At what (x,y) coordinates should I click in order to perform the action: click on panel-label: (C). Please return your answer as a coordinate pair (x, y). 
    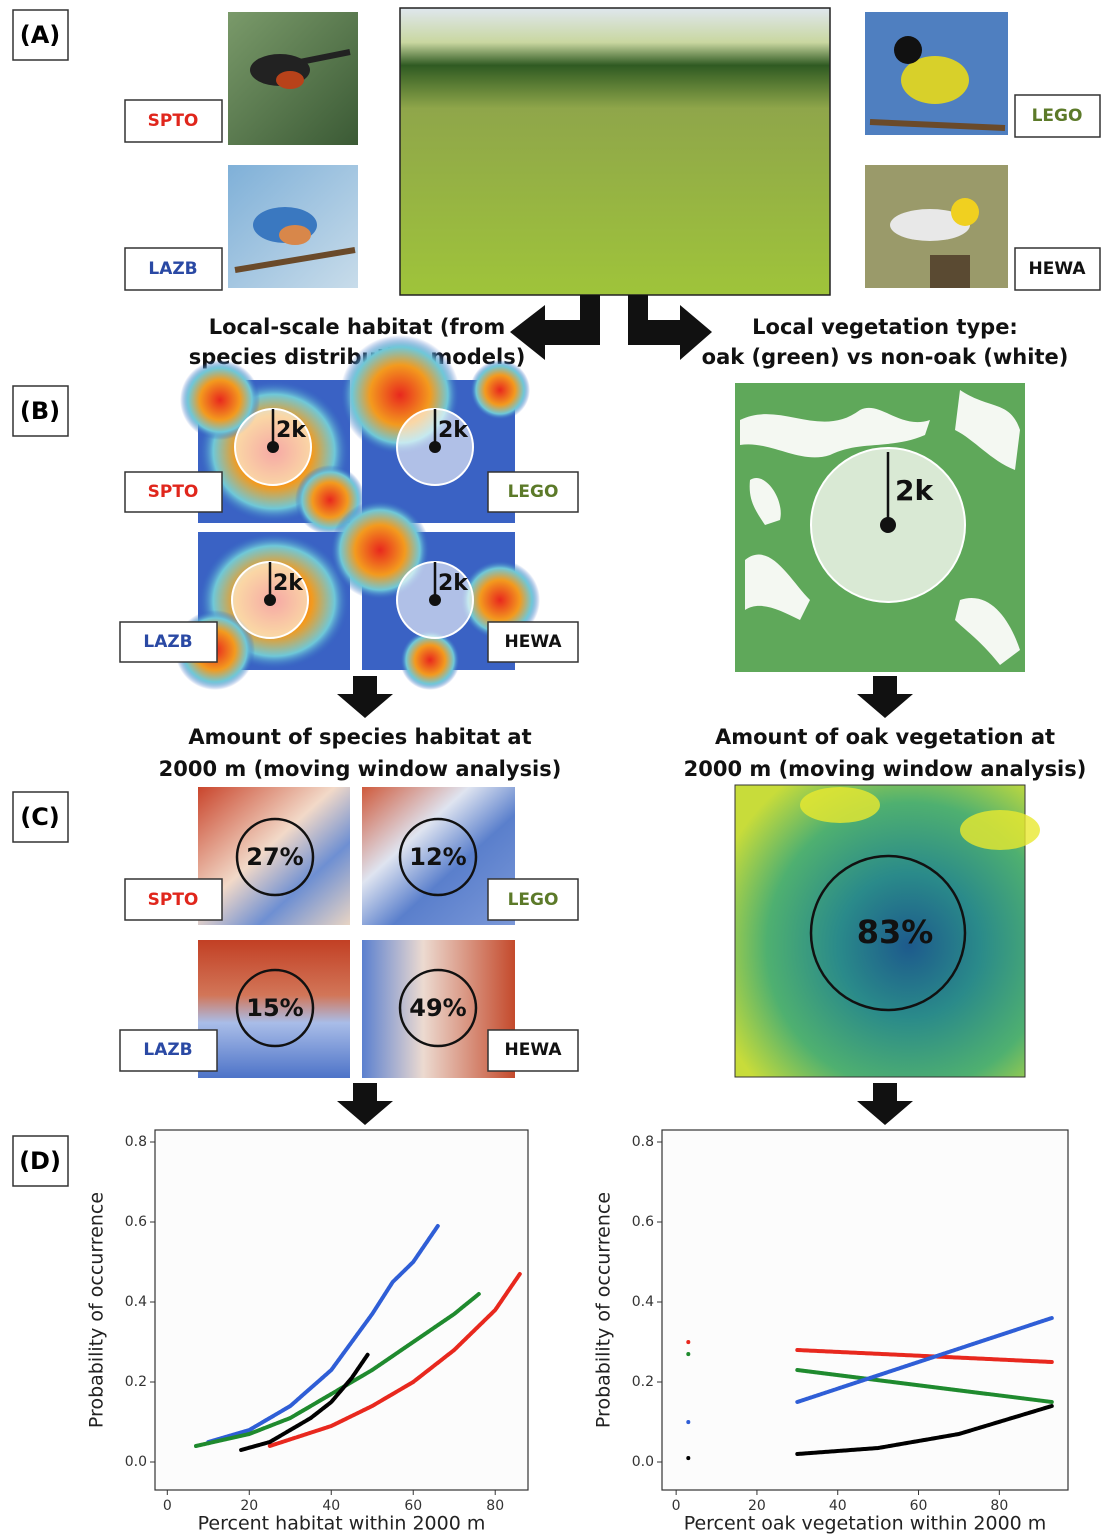
    Looking at the image, I should click on (40, 817).